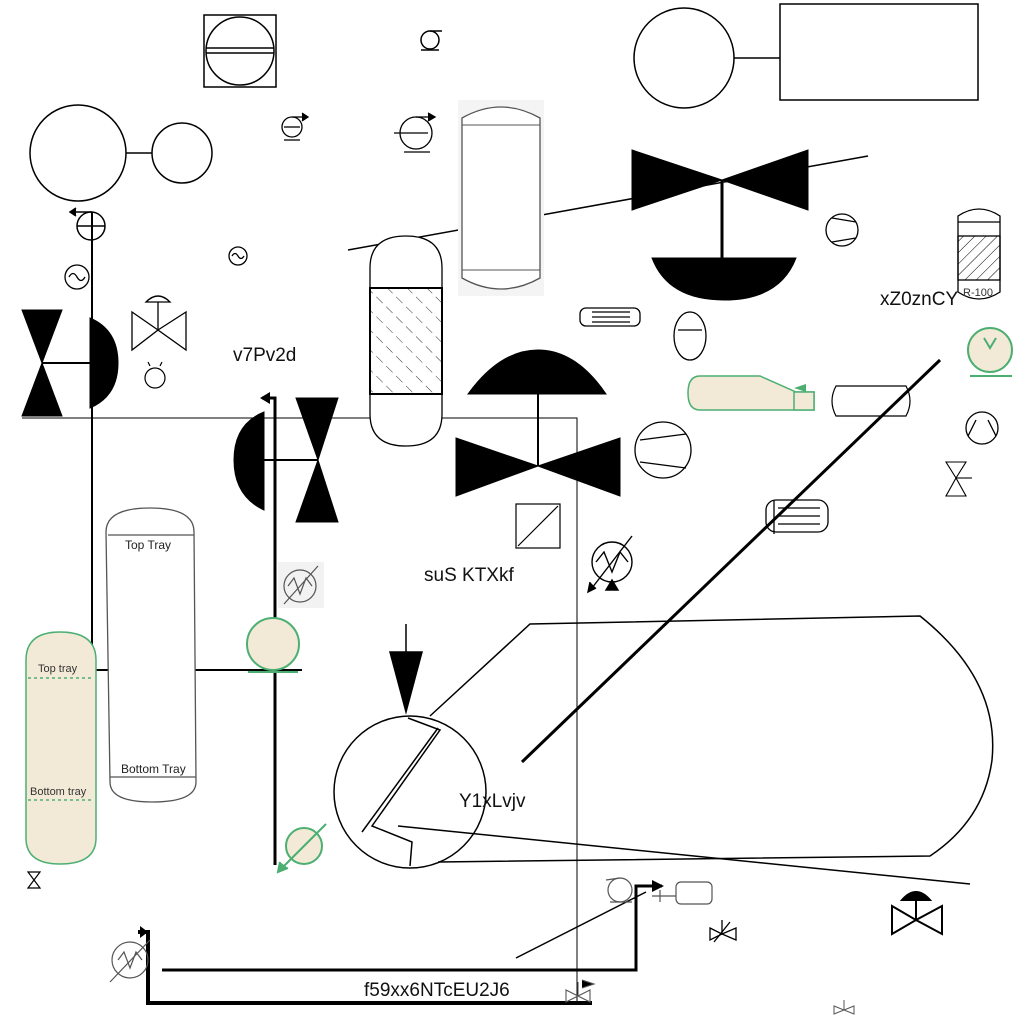  Describe the element at coordinates (153, 769) in the screenshot. I see `column-a-bottom-label: Bottom Tray` at that location.